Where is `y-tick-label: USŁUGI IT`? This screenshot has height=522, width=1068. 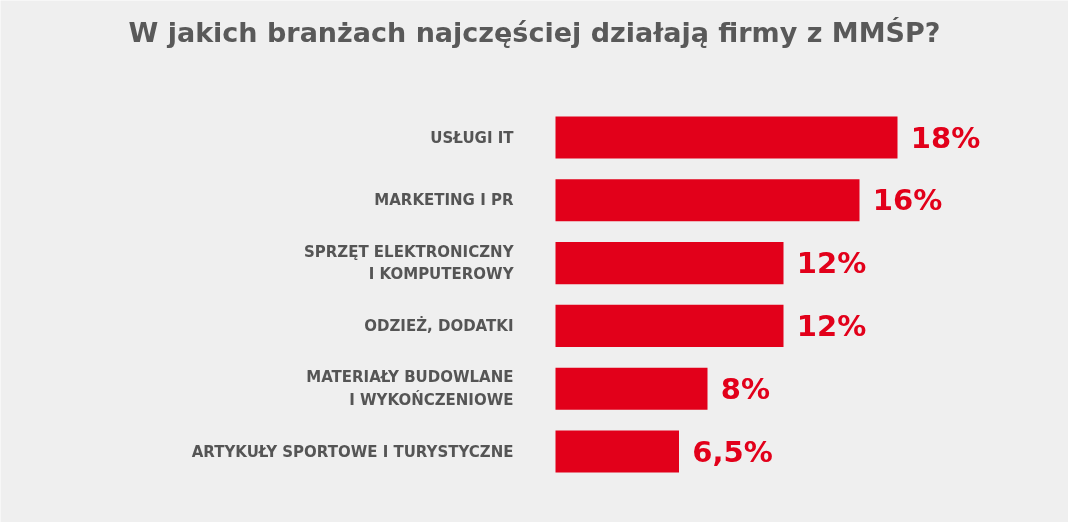 y-tick-label: USŁUGI IT is located at coordinates (472, 137).